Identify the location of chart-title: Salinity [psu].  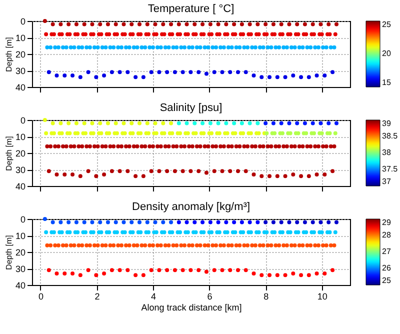
(191, 108).